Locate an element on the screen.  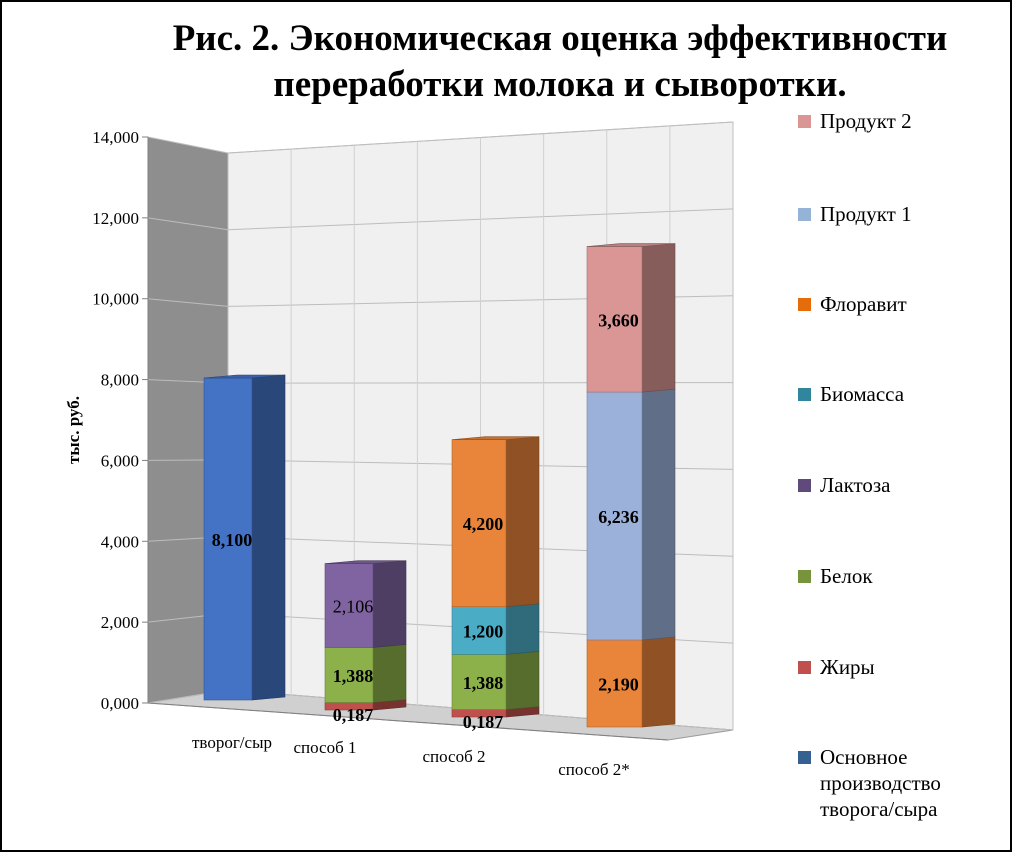
y-tick-label: 8,000 is located at coordinates (120, 380).